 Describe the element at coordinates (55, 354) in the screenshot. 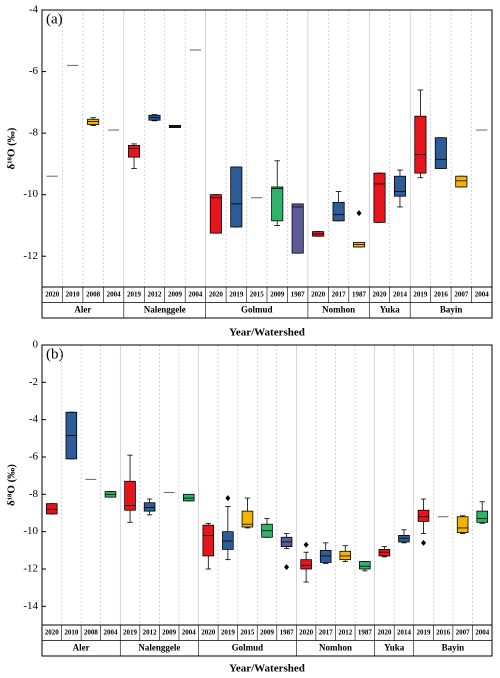

I see `panel-label: (b)` at that location.